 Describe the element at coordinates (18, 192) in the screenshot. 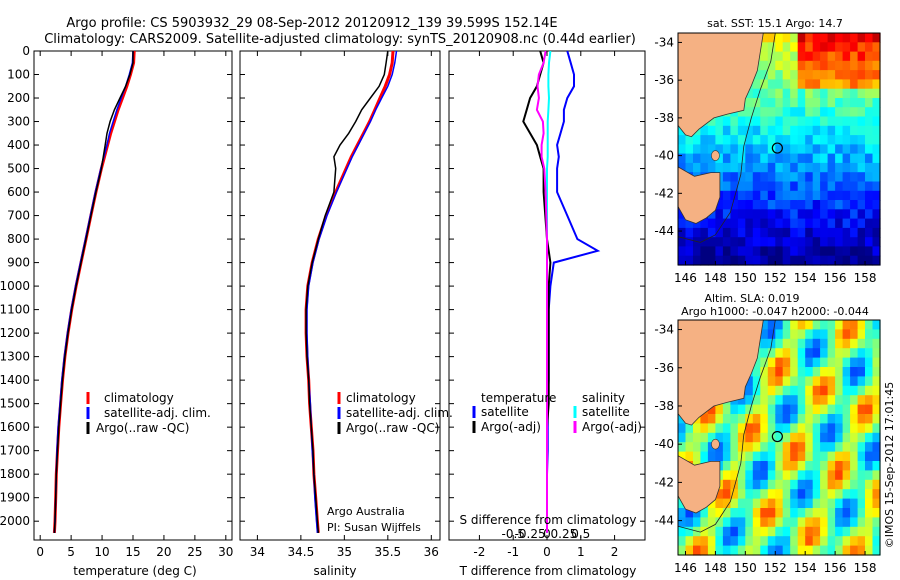

I see `y-tick-label: 600` at that location.